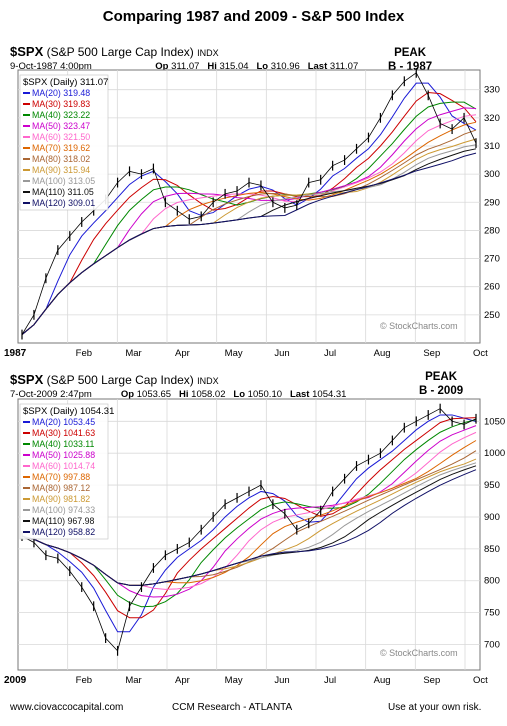 Image resolution: width=507 pixels, height=726 pixels. What do you see at coordinates (27, 51) in the screenshot?
I see `chart1-symbol: $SPX` at bounding box center [27, 51].